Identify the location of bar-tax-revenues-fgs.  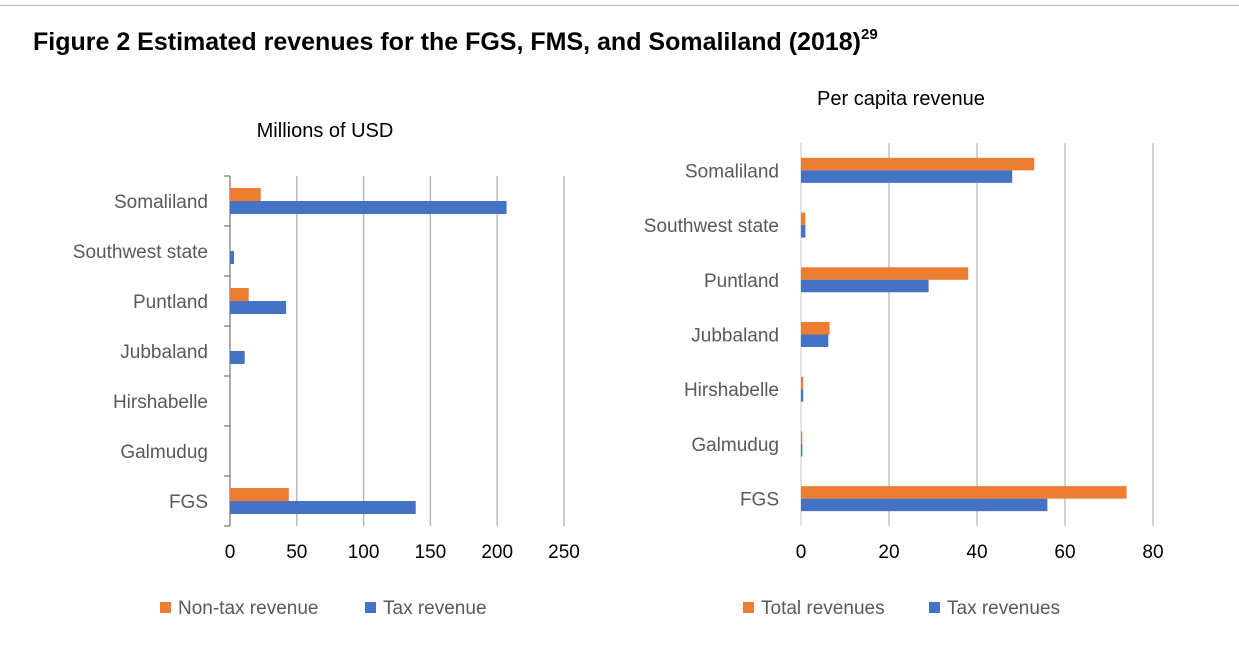
(924, 505).